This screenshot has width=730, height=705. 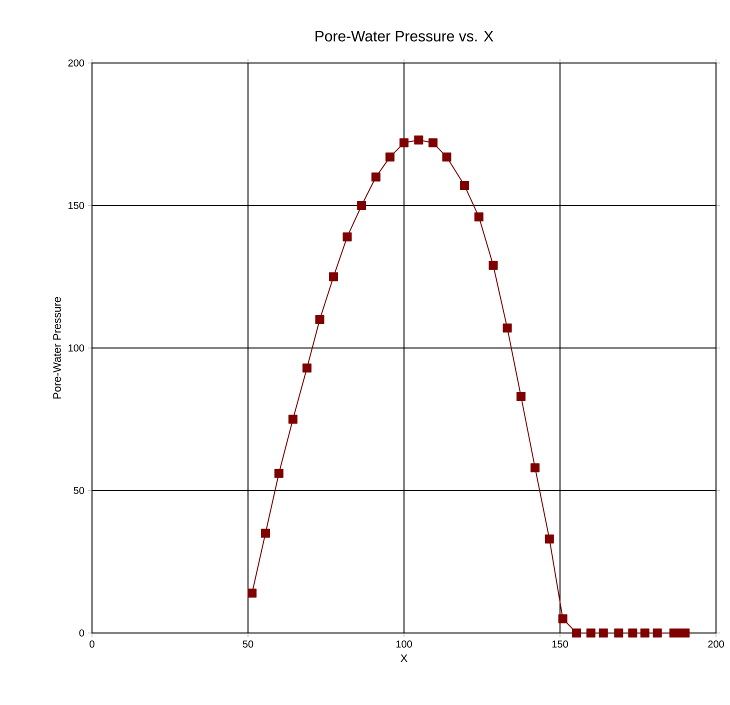 What do you see at coordinates (405, 36) in the screenshot?
I see `chart-title: Pore-Water Pressure vs. X` at bounding box center [405, 36].